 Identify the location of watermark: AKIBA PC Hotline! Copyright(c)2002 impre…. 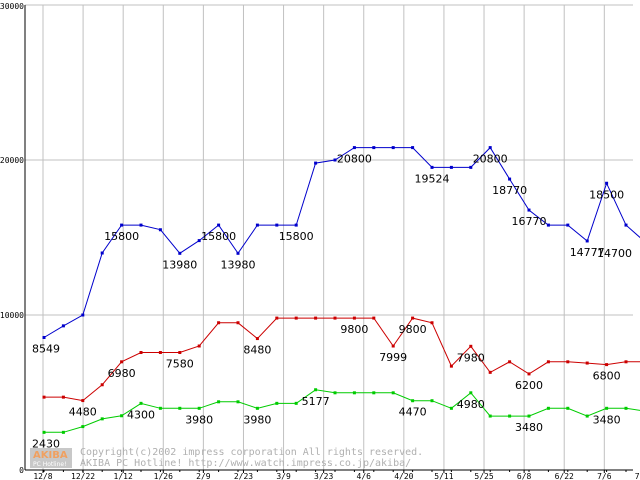
(226, 458).